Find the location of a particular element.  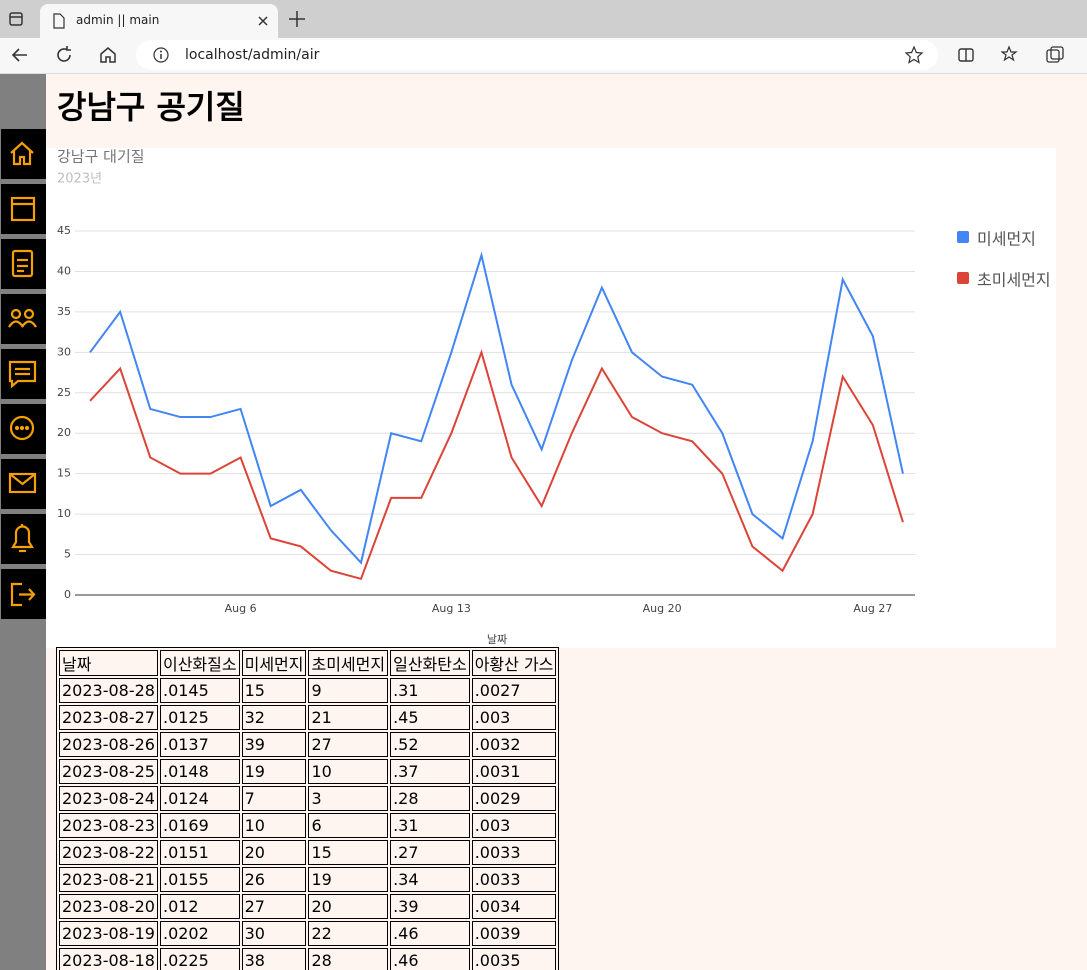

nav-alerts is located at coordinates (23, 539).